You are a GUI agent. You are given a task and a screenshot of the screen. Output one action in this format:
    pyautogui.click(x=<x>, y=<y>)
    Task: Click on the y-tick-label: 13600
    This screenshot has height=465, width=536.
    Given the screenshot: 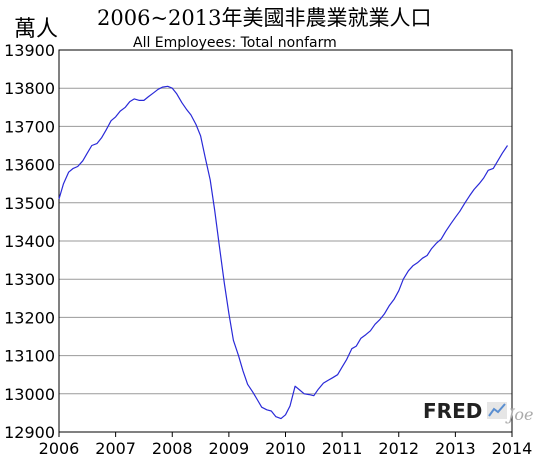 What is the action you would take?
    pyautogui.click(x=29, y=165)
    